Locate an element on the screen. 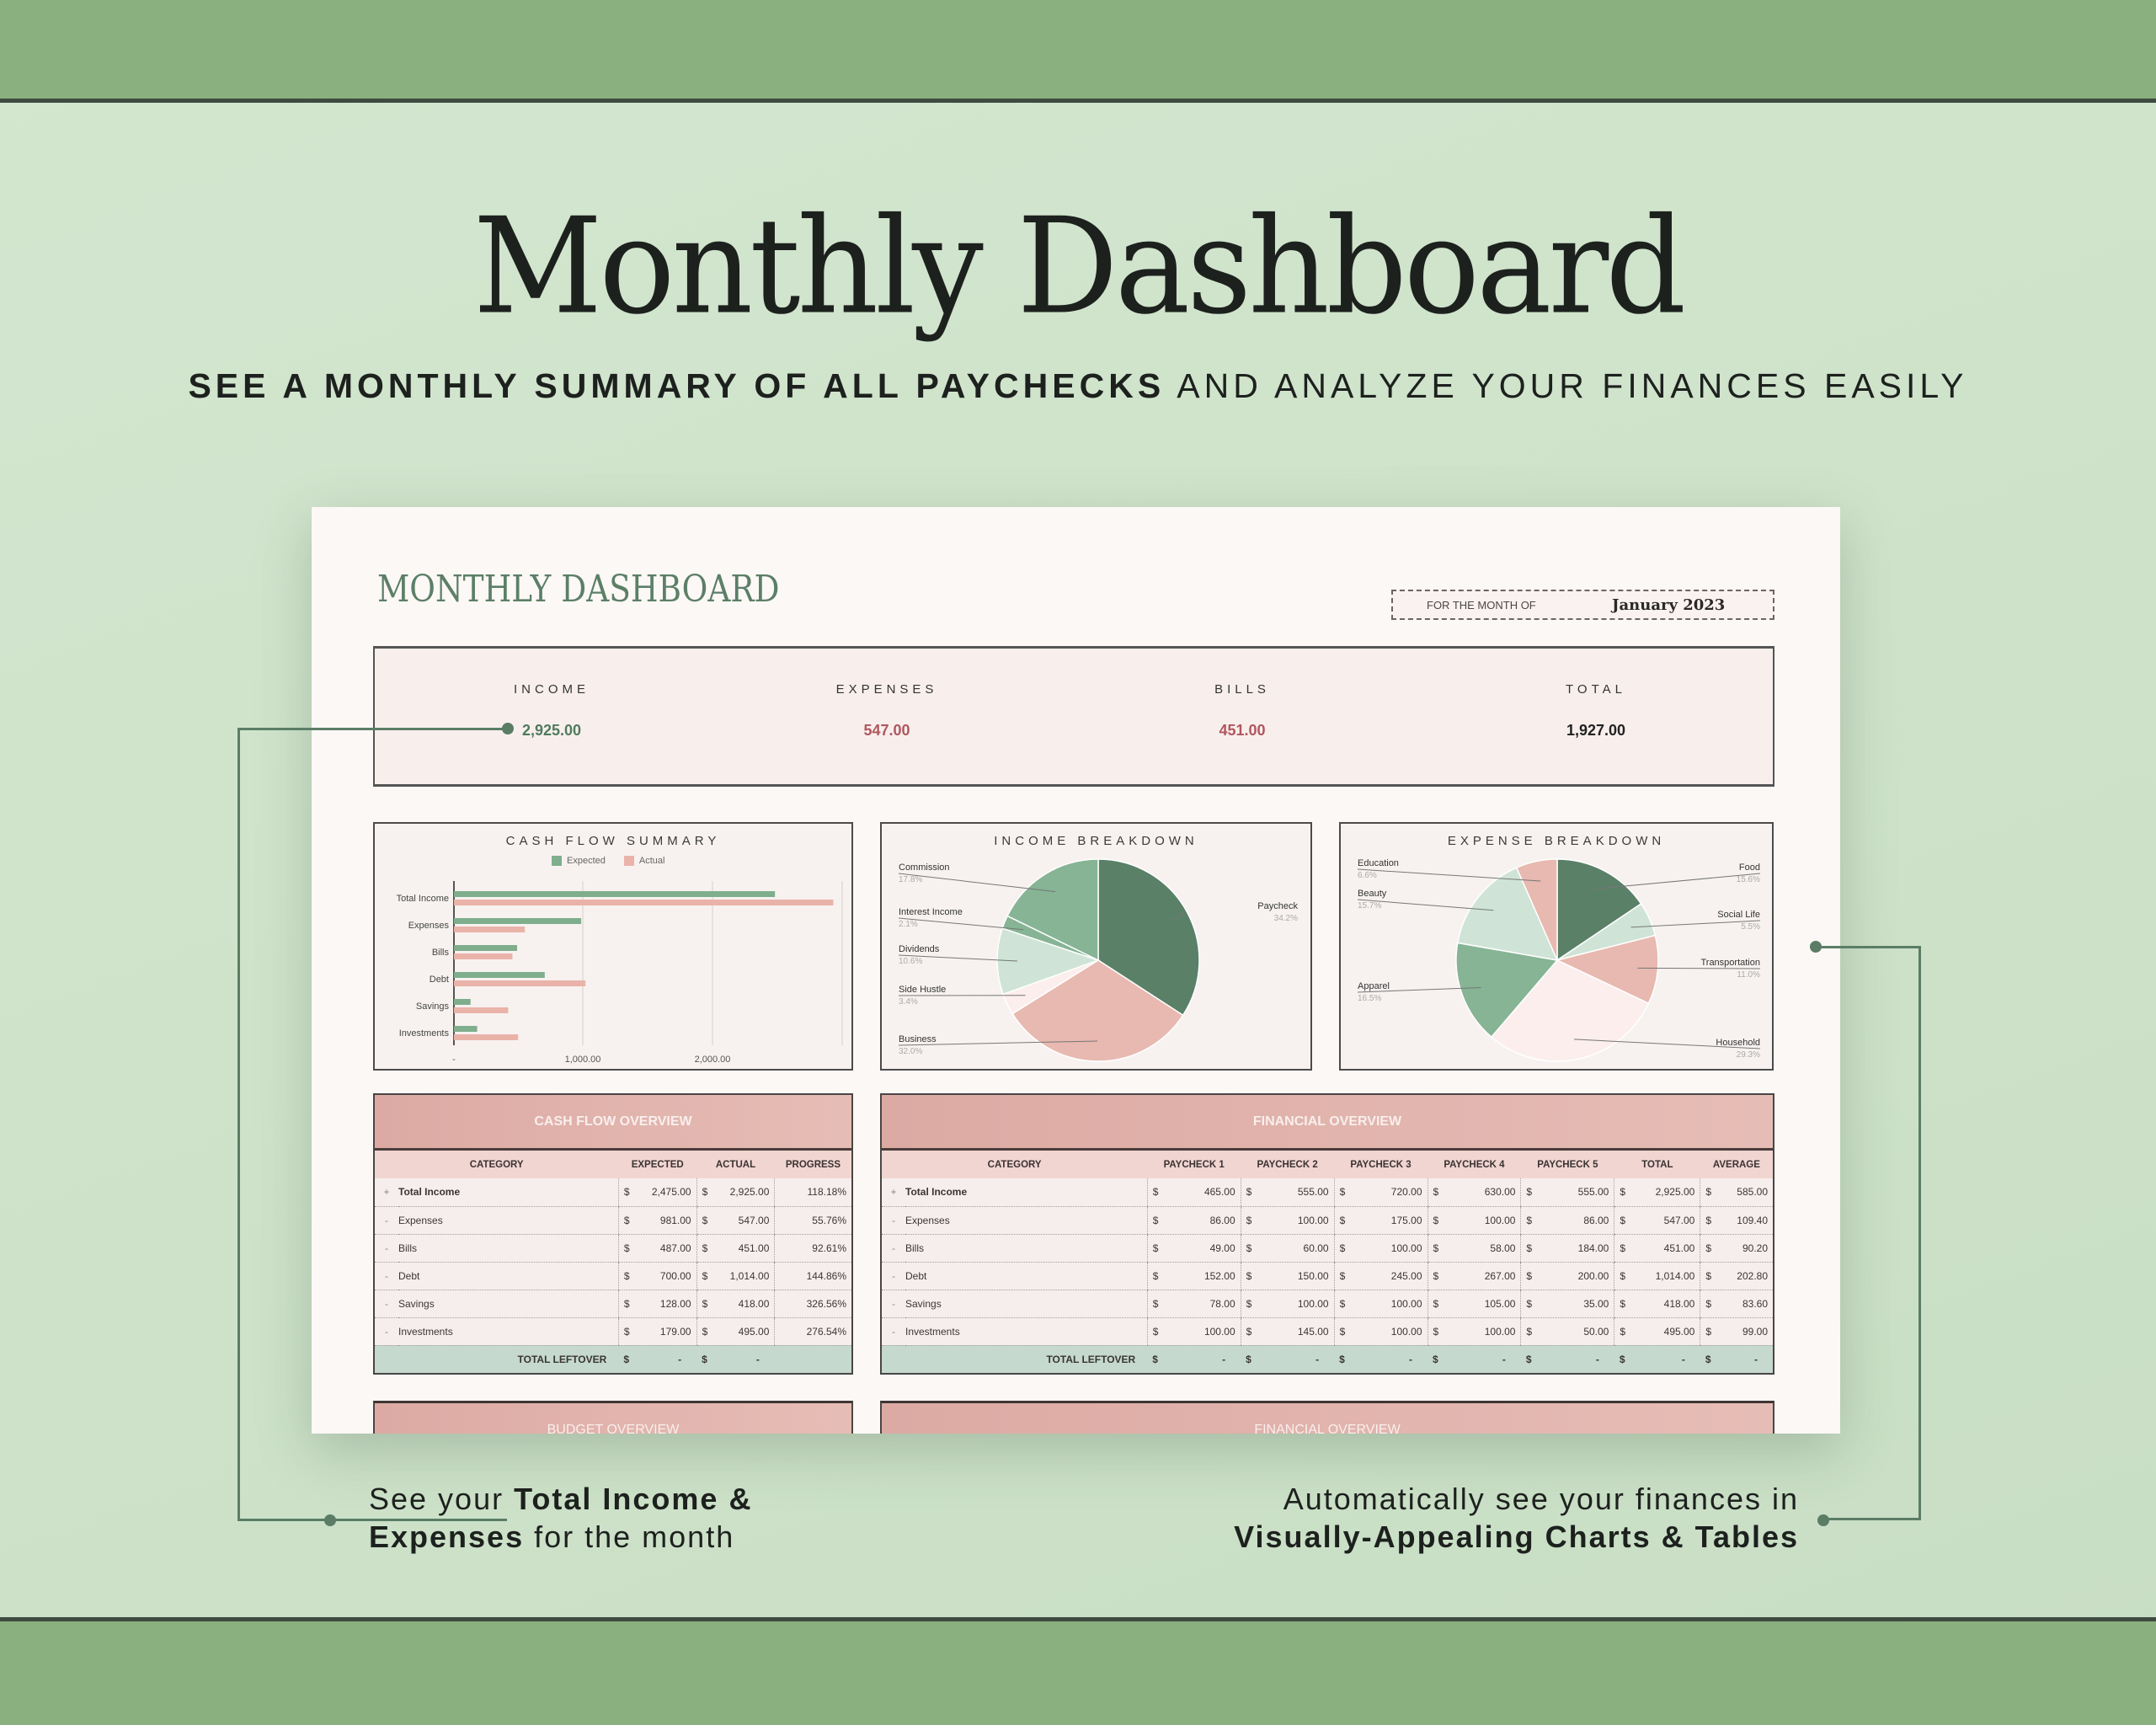 This screenshot has width=2156, height=1725. y-axis-label: Total Income is located at coordinates (423, 899).